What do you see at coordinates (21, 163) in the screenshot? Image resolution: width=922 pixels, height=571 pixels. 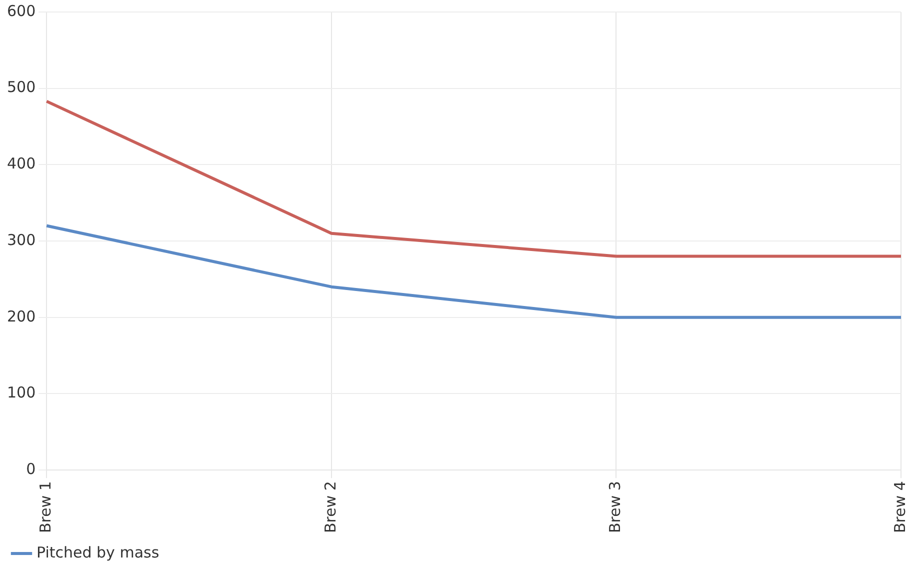 I see `y-tick-label: 400` at bounding box center [21, 163].